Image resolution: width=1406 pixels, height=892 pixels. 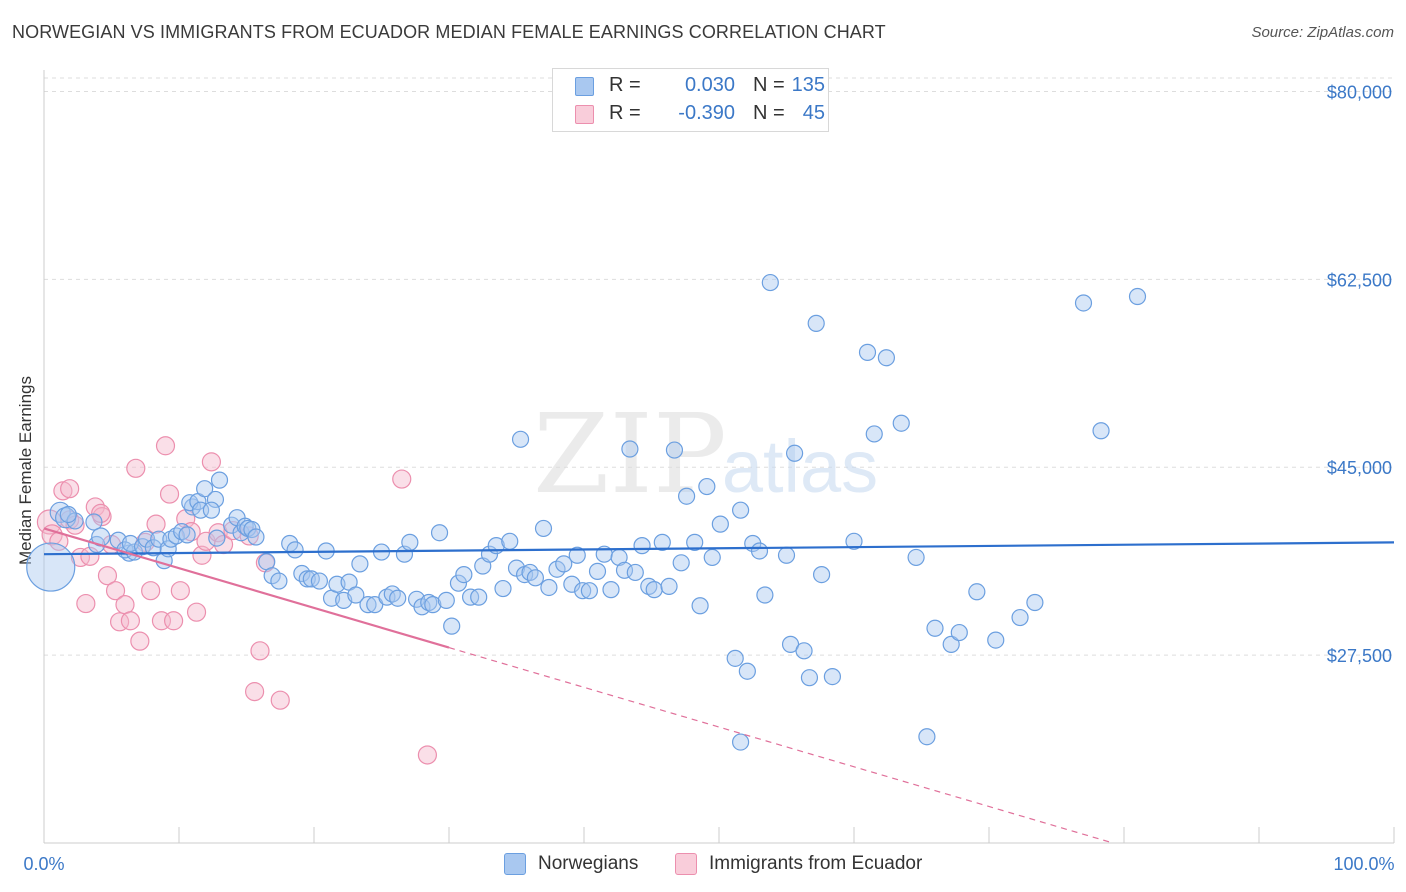 I want to click on y-tick-label: $80,000, so click(x=1359, y=92).